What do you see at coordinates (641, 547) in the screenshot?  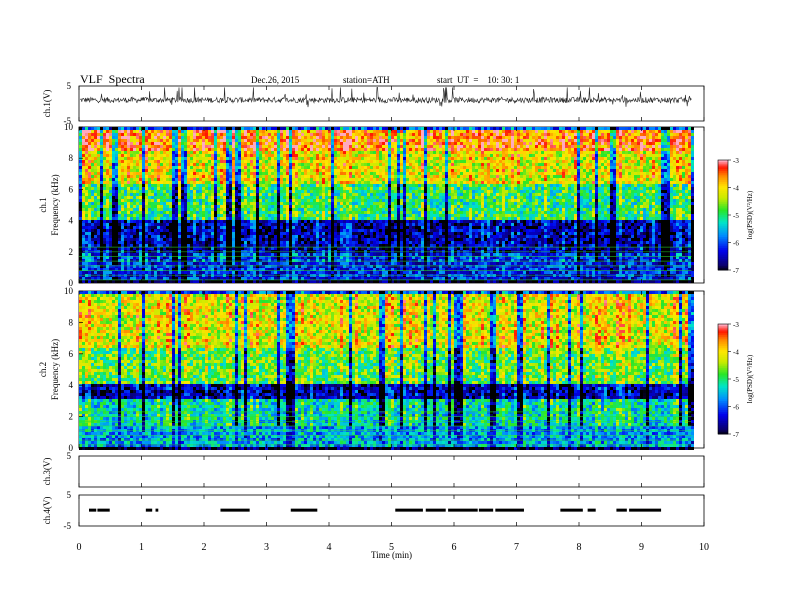 I see `xtick-label: 9` at bounding box center [641, 547].